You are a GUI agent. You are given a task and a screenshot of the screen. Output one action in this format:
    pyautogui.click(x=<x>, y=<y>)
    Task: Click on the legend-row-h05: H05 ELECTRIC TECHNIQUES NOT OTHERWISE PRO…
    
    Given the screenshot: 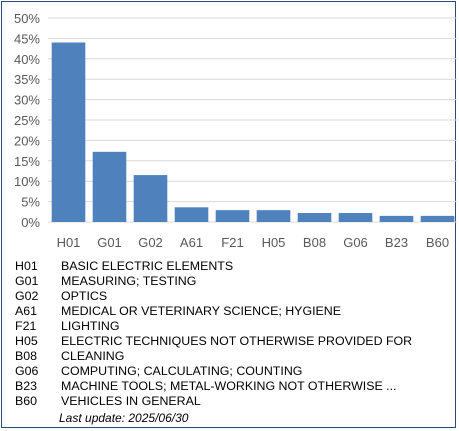 What is the action you would take?
    pyautogui.click(x=213, y=341)
    